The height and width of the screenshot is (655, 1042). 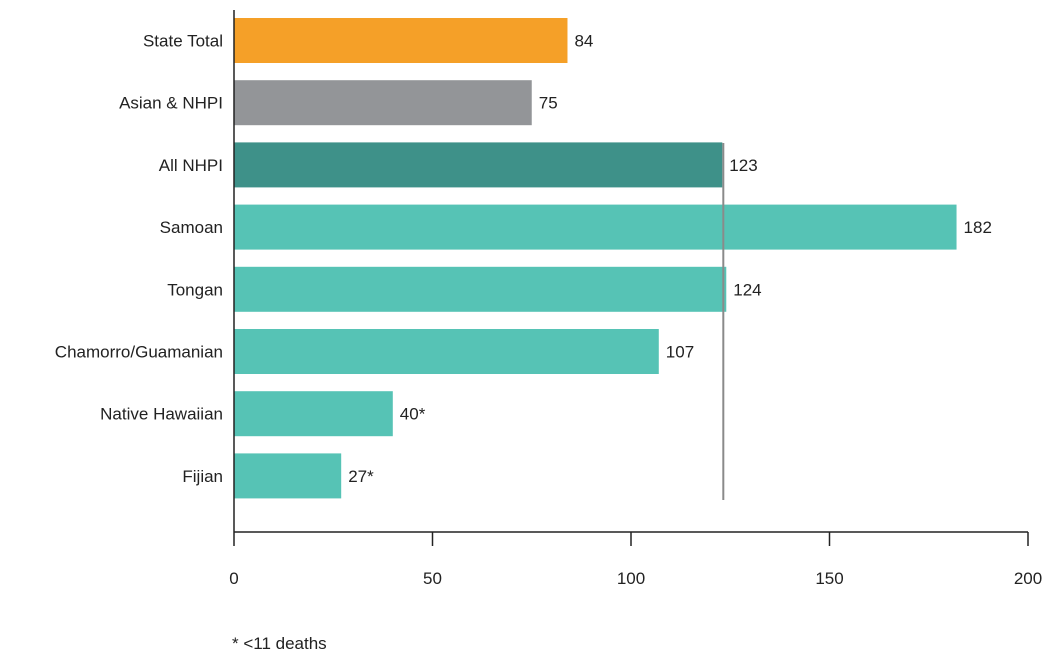 I want to click on category-label: Samoan, so click(x=191, y=227).